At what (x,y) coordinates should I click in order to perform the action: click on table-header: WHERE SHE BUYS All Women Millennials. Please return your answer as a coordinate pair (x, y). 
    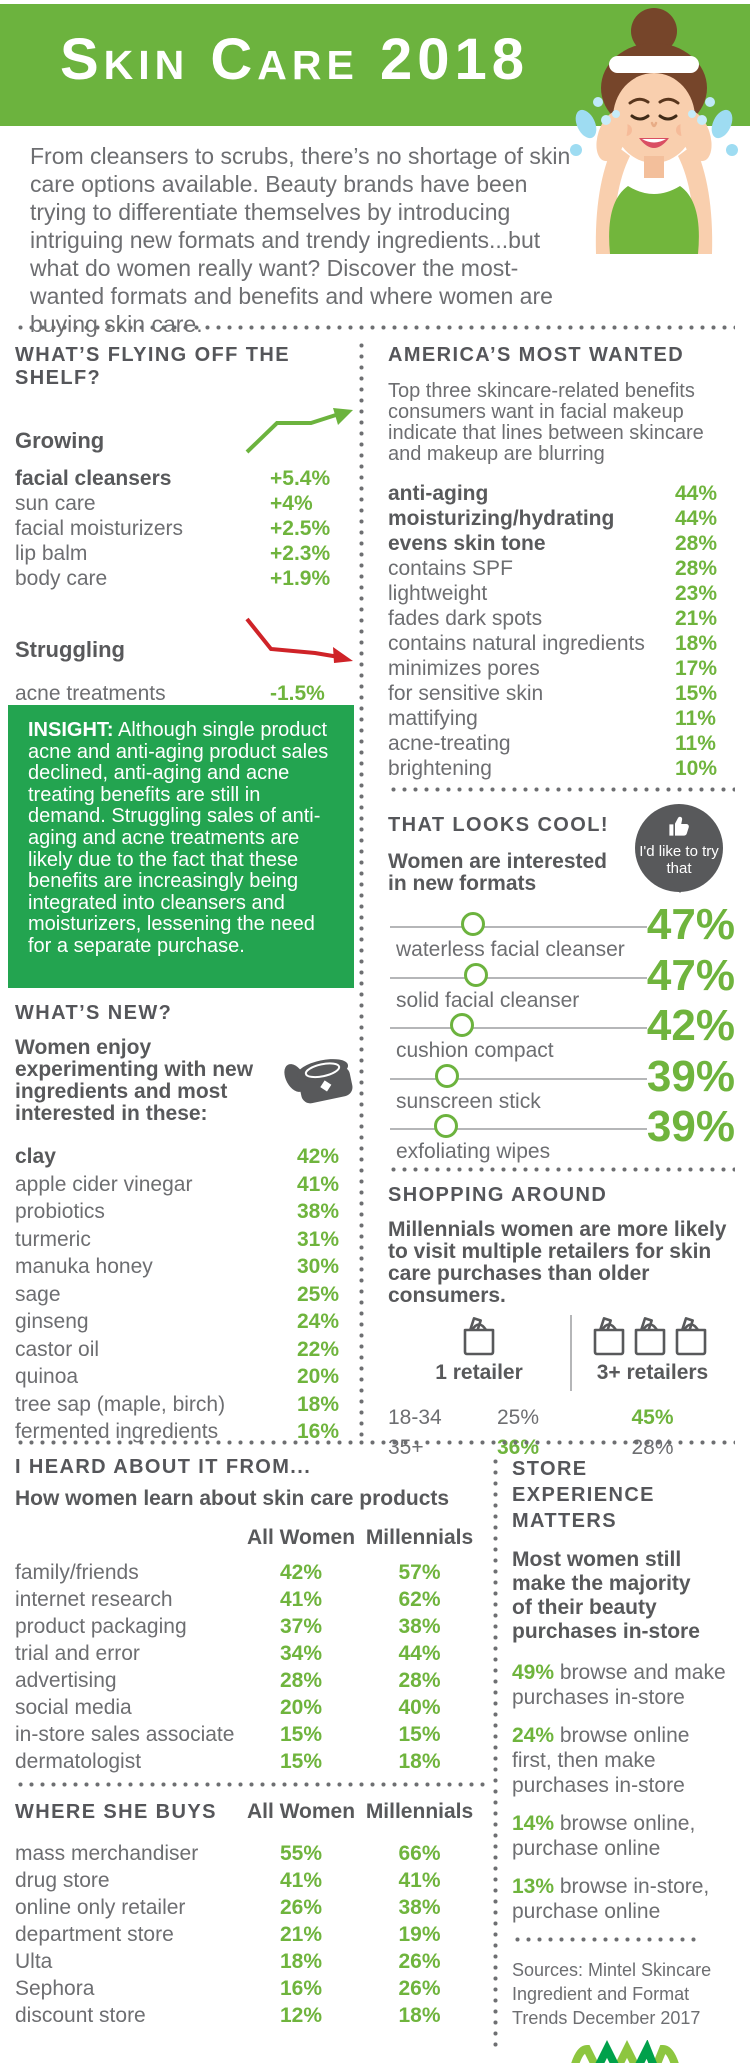
    Looking at the image, I should click on (248, 1812).